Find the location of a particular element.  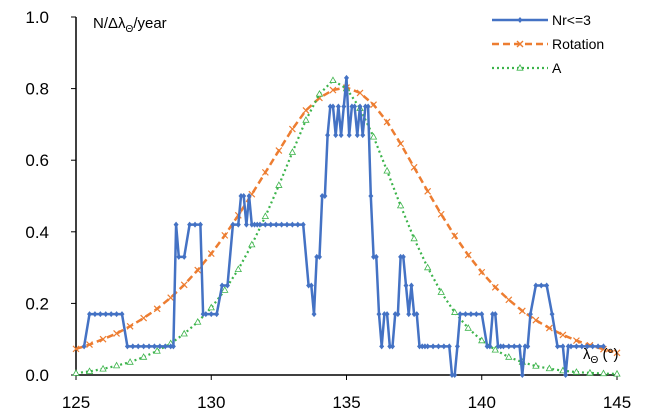

x-tick-label: 130 is located at coordinates (211, 402).